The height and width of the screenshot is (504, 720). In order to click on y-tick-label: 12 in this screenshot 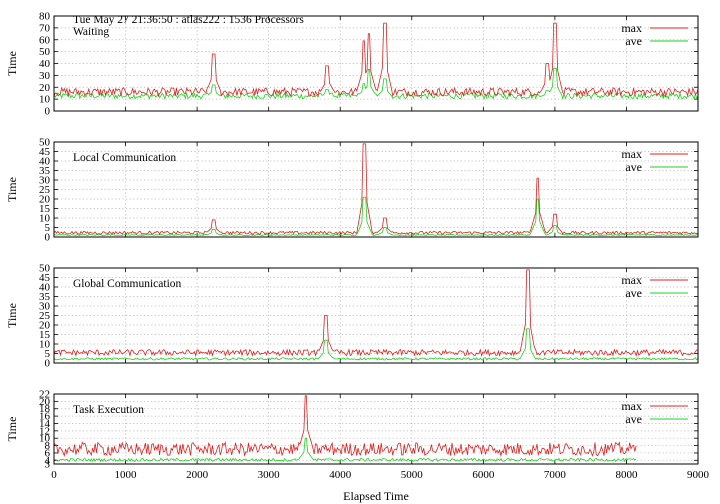, I will do `click(44, 431)`.